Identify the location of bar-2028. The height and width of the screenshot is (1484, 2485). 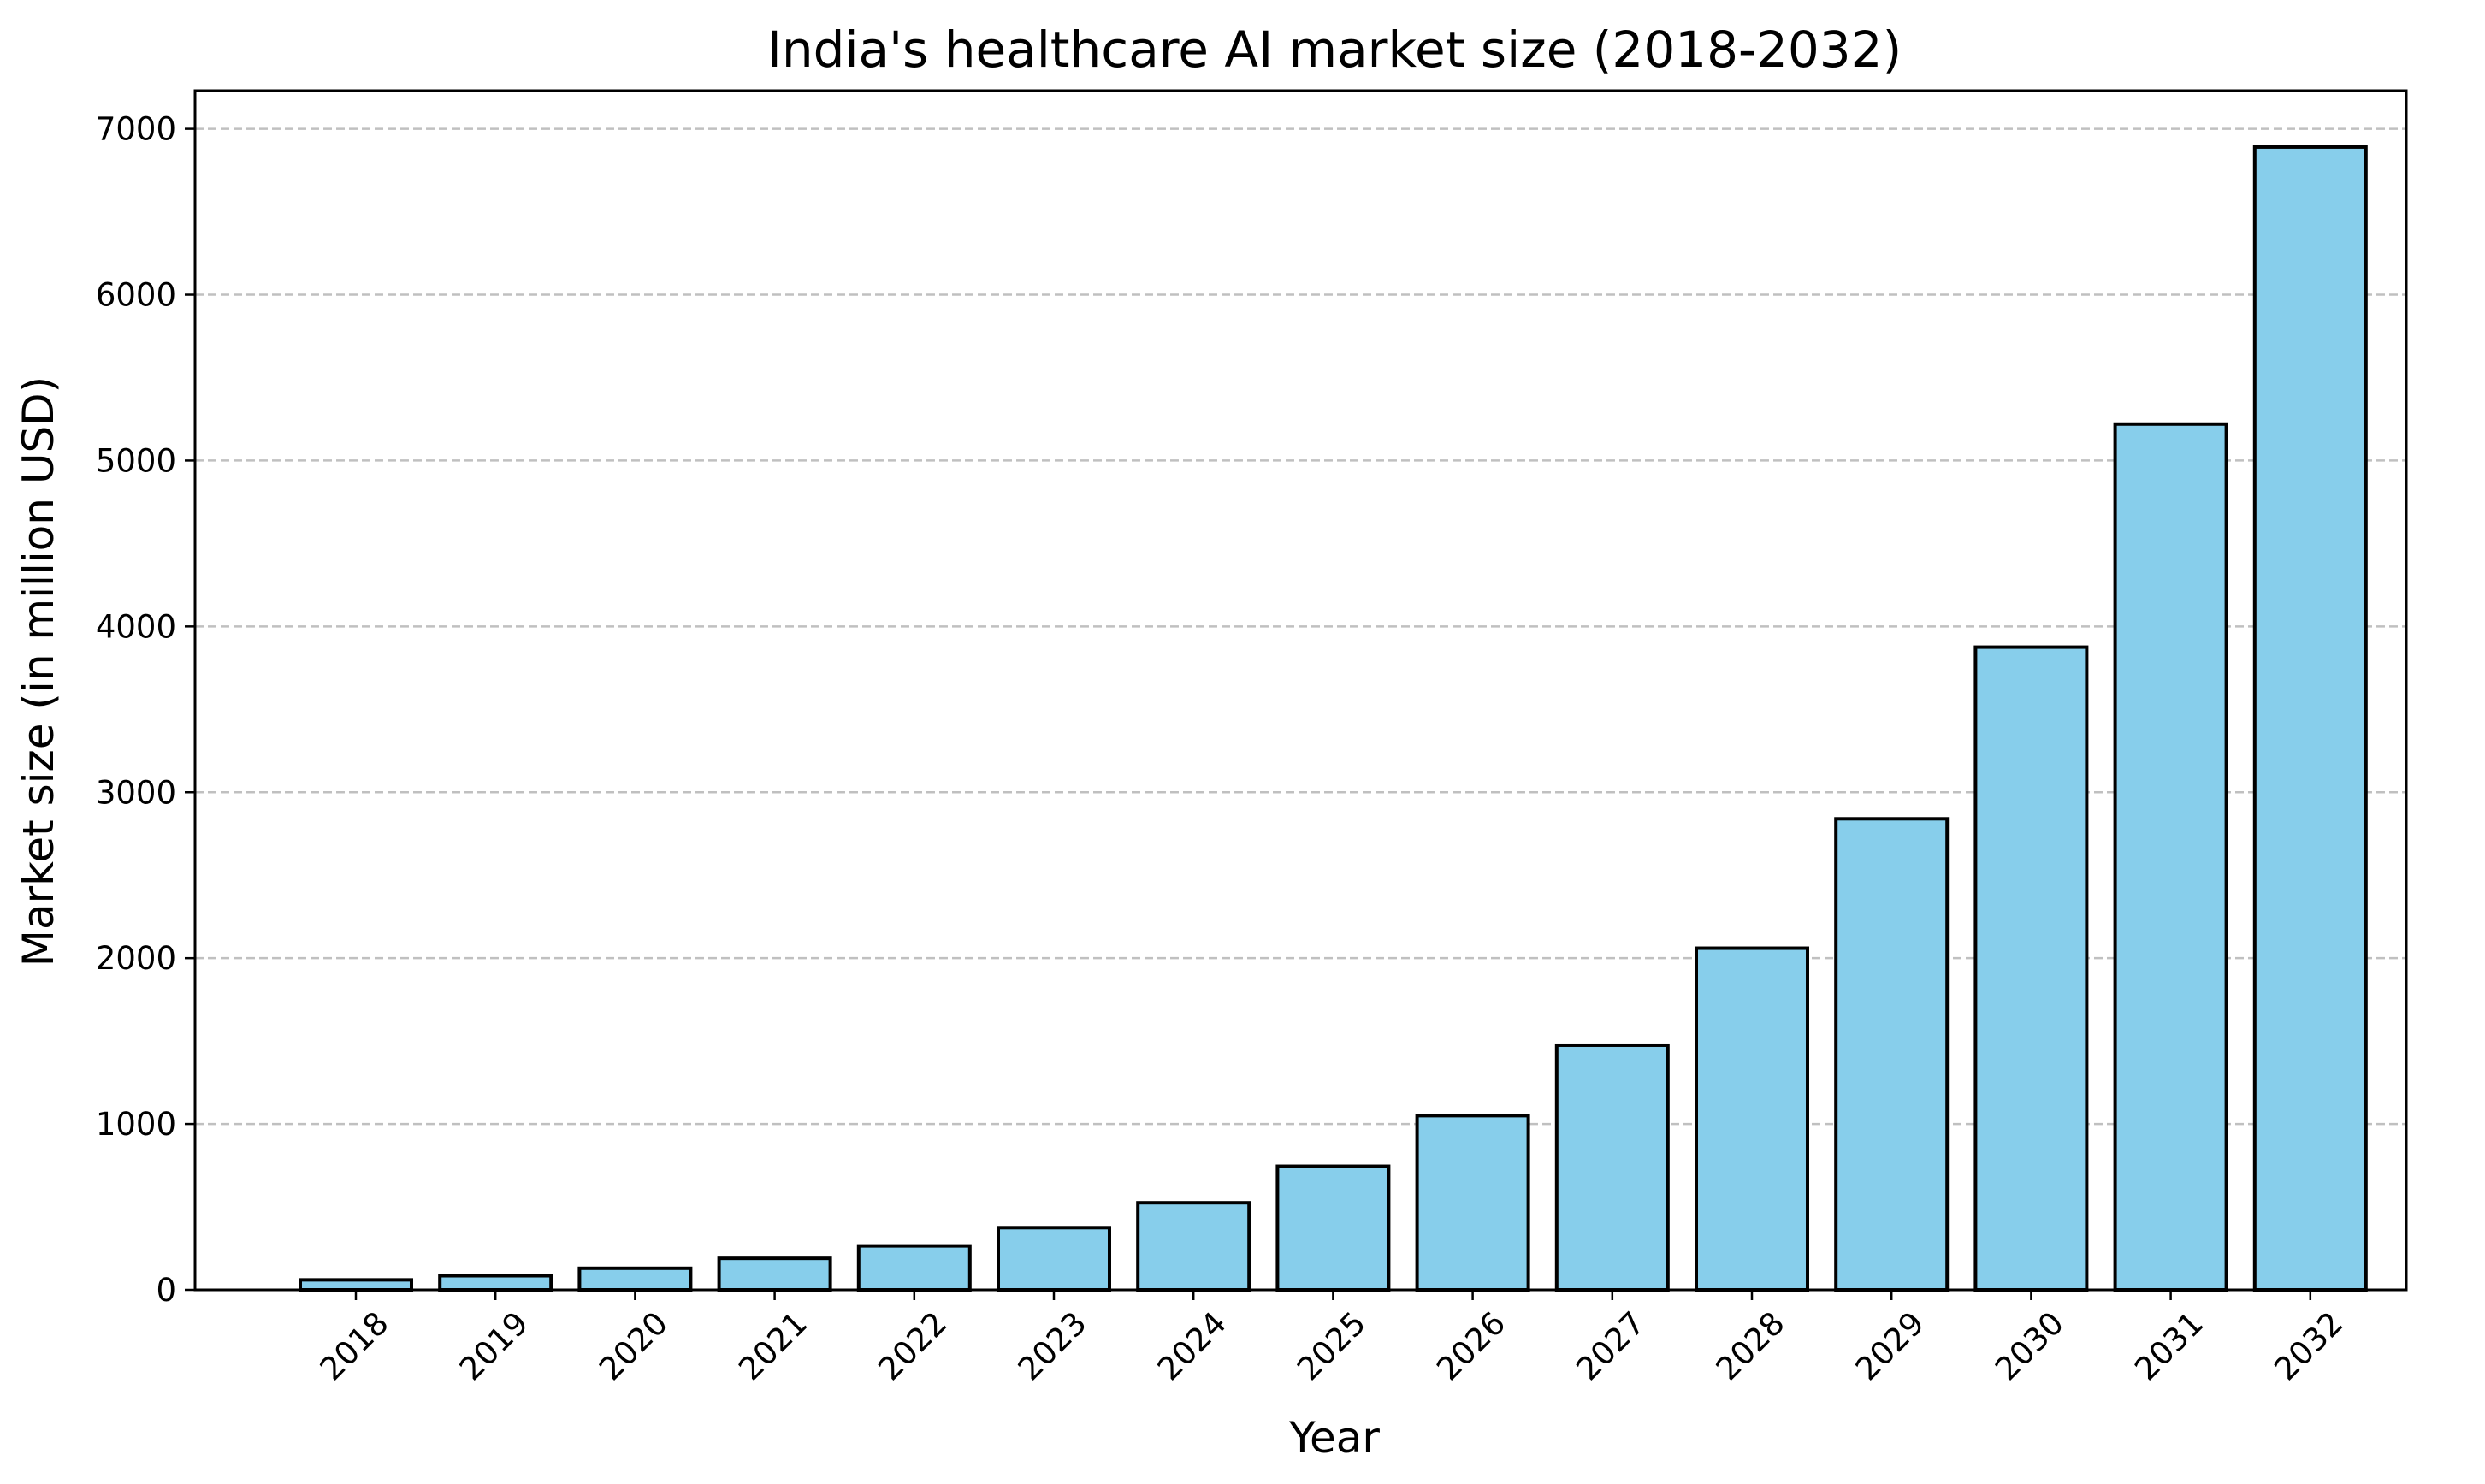
(1752, 1119).